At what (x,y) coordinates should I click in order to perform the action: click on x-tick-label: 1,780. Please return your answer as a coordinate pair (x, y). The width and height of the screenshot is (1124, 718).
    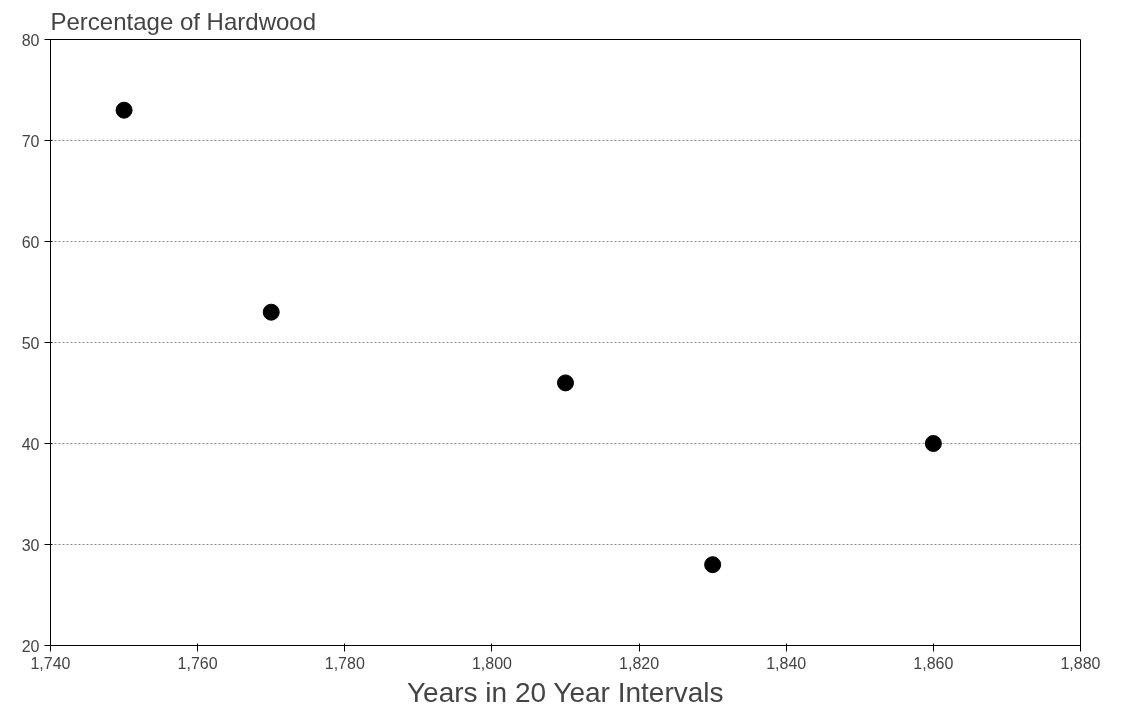
    Looking at the image, I should click on (344, 663).